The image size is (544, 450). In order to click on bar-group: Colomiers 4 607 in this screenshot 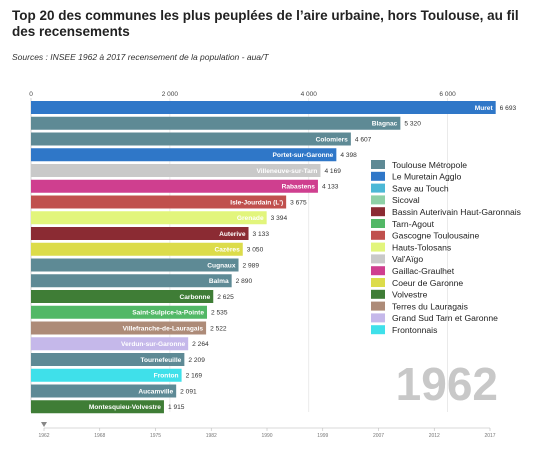, I will do `click(201, 139)`.